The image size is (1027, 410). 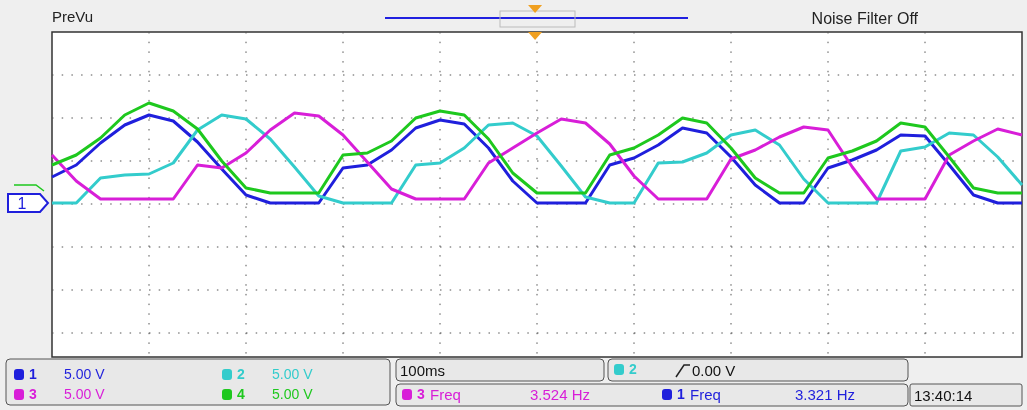 I want to click on legend-label: 2, so click(x=633, y=369).